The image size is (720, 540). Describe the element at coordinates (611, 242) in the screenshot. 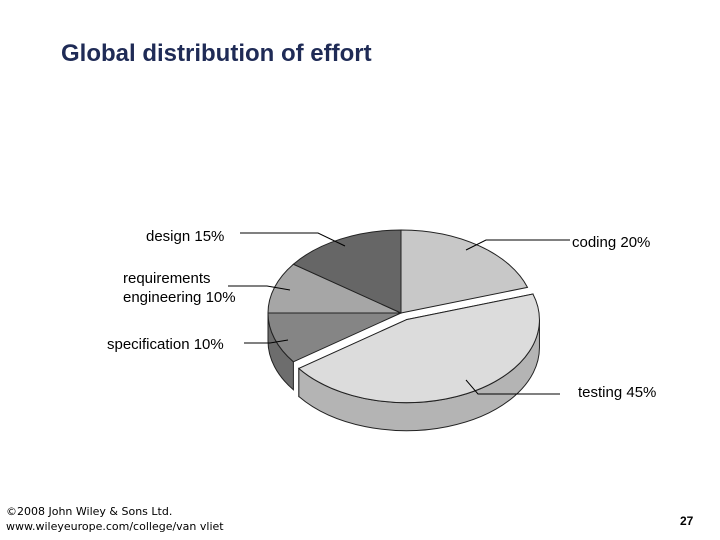

I see `slice-label-coding: coding 20%` at that location.